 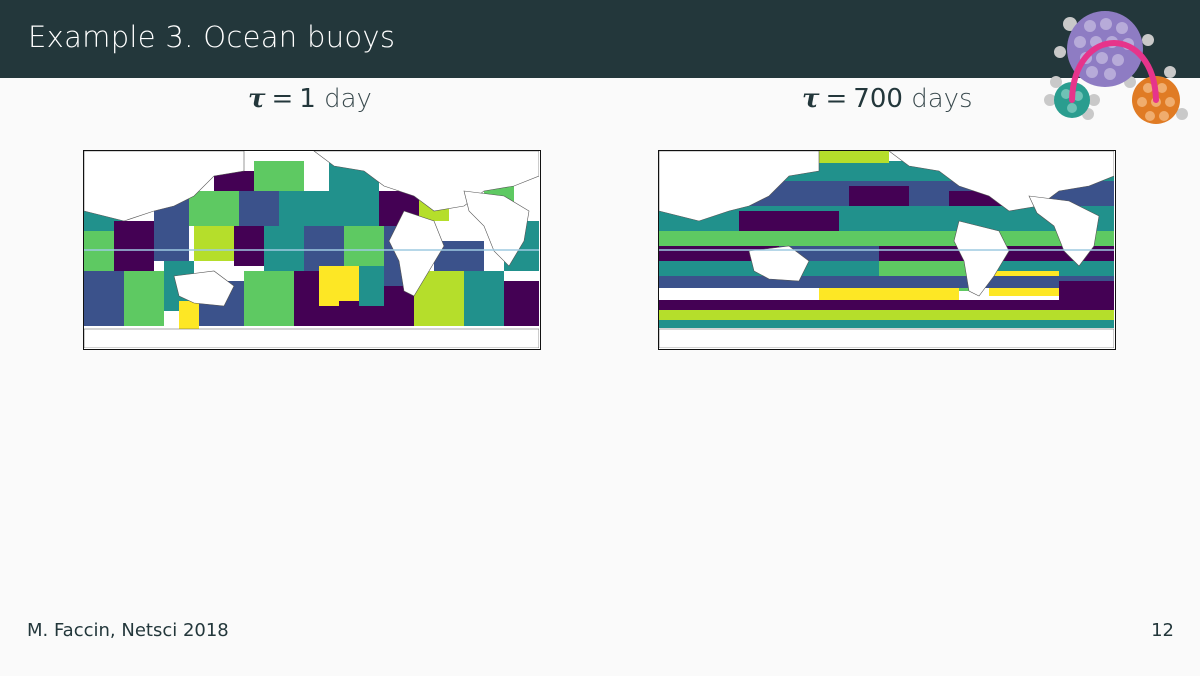 I want to click on footer-author: M. Faccin, Netsci 2018, so click(x=128, y=630).